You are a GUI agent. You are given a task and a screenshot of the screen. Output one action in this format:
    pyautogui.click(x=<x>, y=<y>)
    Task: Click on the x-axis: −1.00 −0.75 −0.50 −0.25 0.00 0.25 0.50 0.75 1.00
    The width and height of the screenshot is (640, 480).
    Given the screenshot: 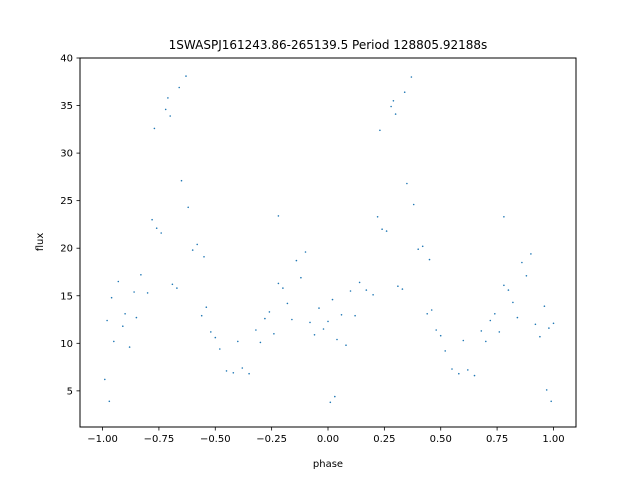 What is the action you would take?
    pyautogui.click(x=326, y=436)
    